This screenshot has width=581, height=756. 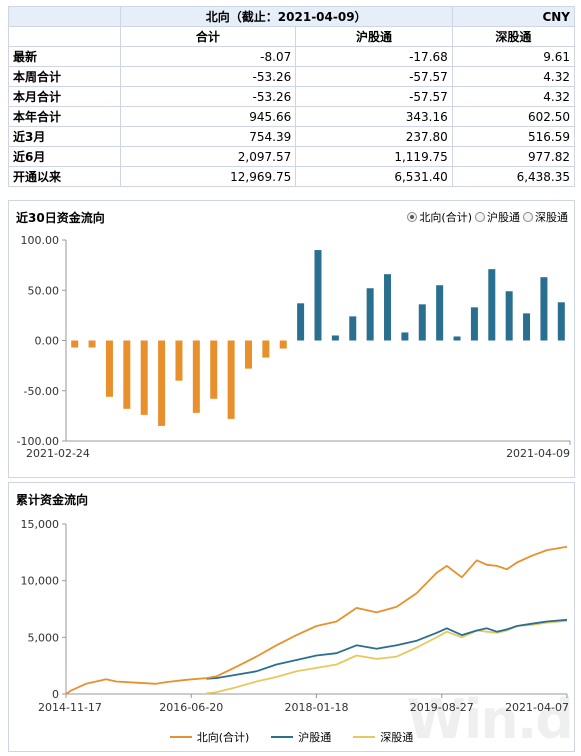 I want to click on y-tick-label: 0, so click(x=55, y=694).